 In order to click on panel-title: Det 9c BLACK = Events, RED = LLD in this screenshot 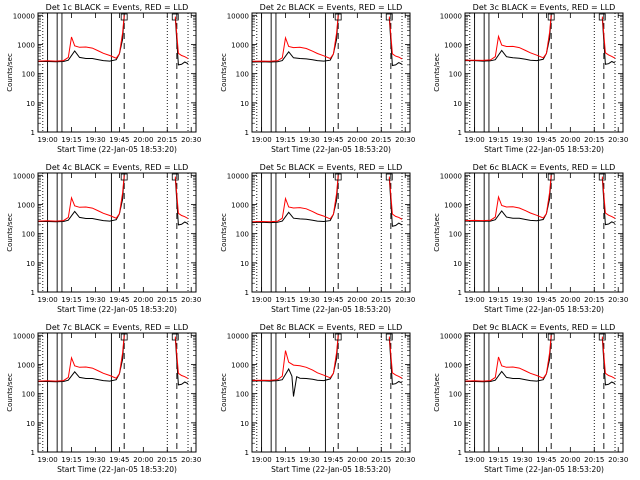, I will do `click(544, 327)`.